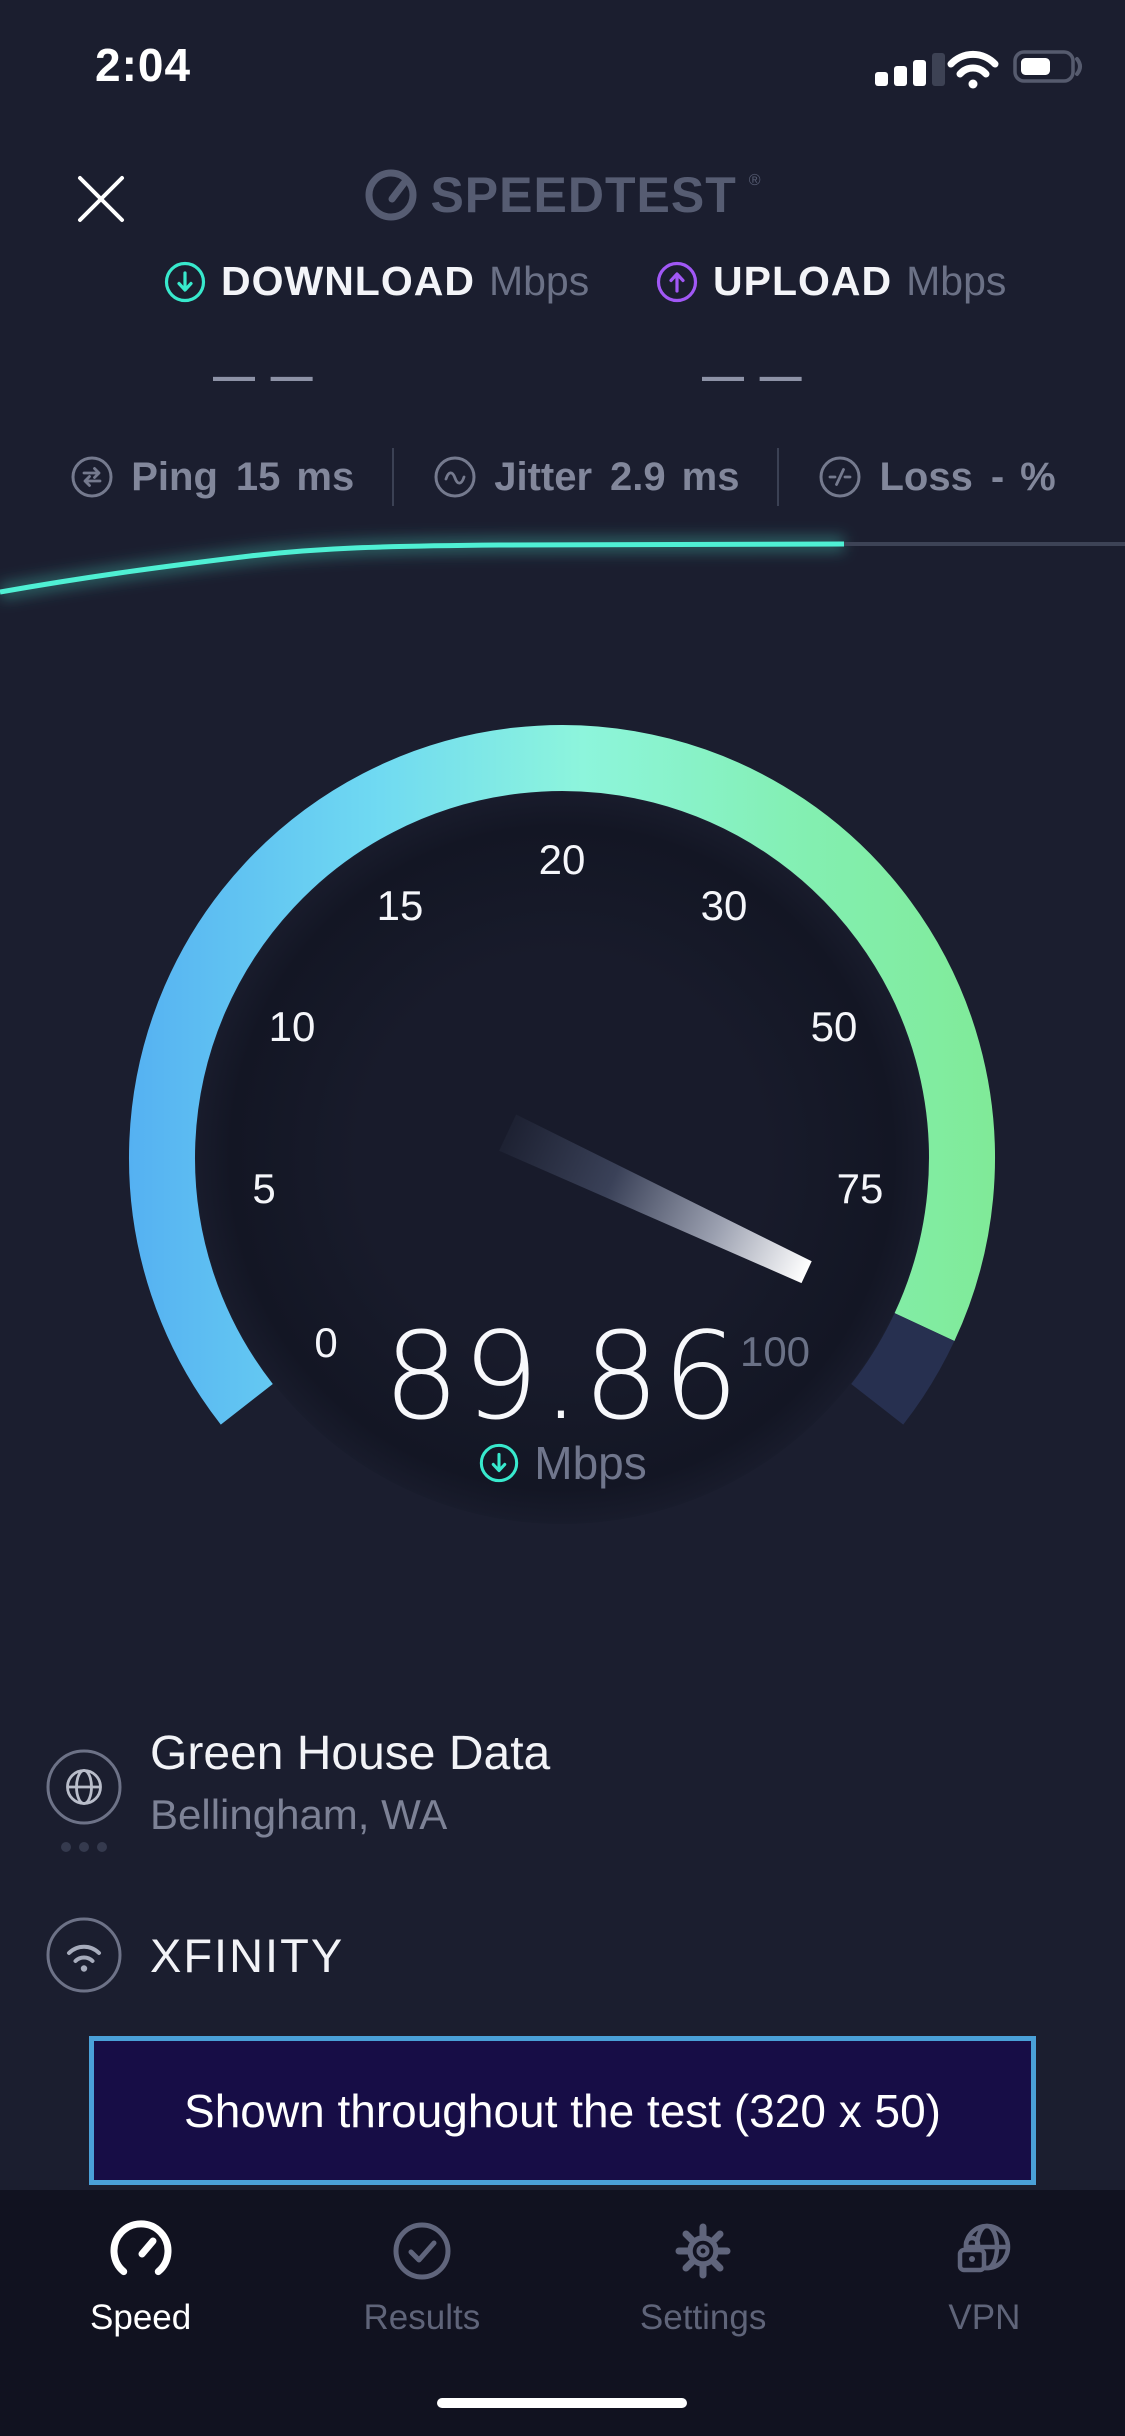 The width and height of the screenshot is (1125, 2436). Describe the element at coordinates (391, 195) in the screenshot. I see `speedtest-logo-icon` at that location.